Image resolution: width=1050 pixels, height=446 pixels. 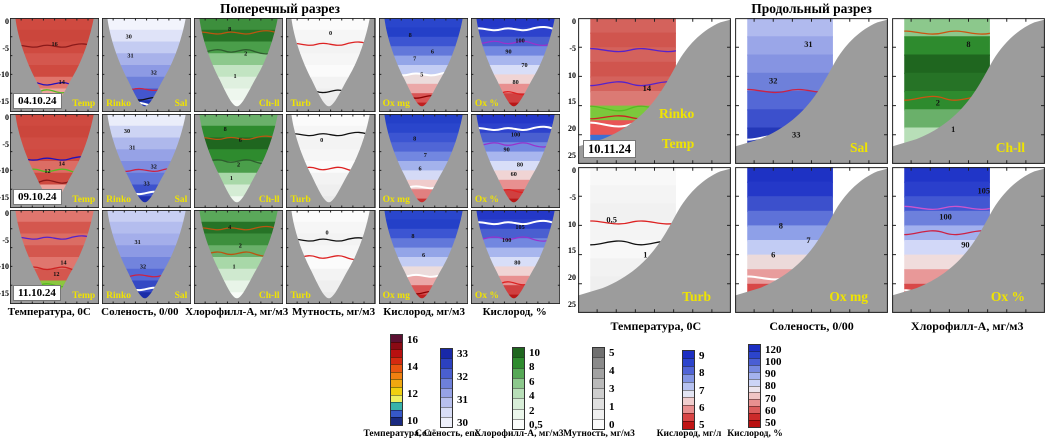 What do you see at coordinates (612, 407) in the screenshot?
I see `colorbar-tick: 1` at bounding box center [612, 407].